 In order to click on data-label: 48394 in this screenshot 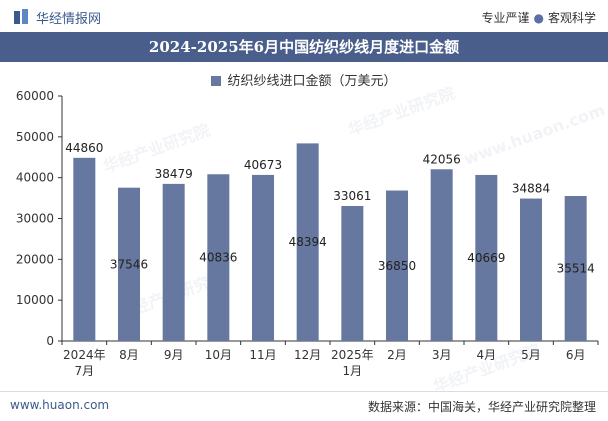, I will do `click(308, 242)`.